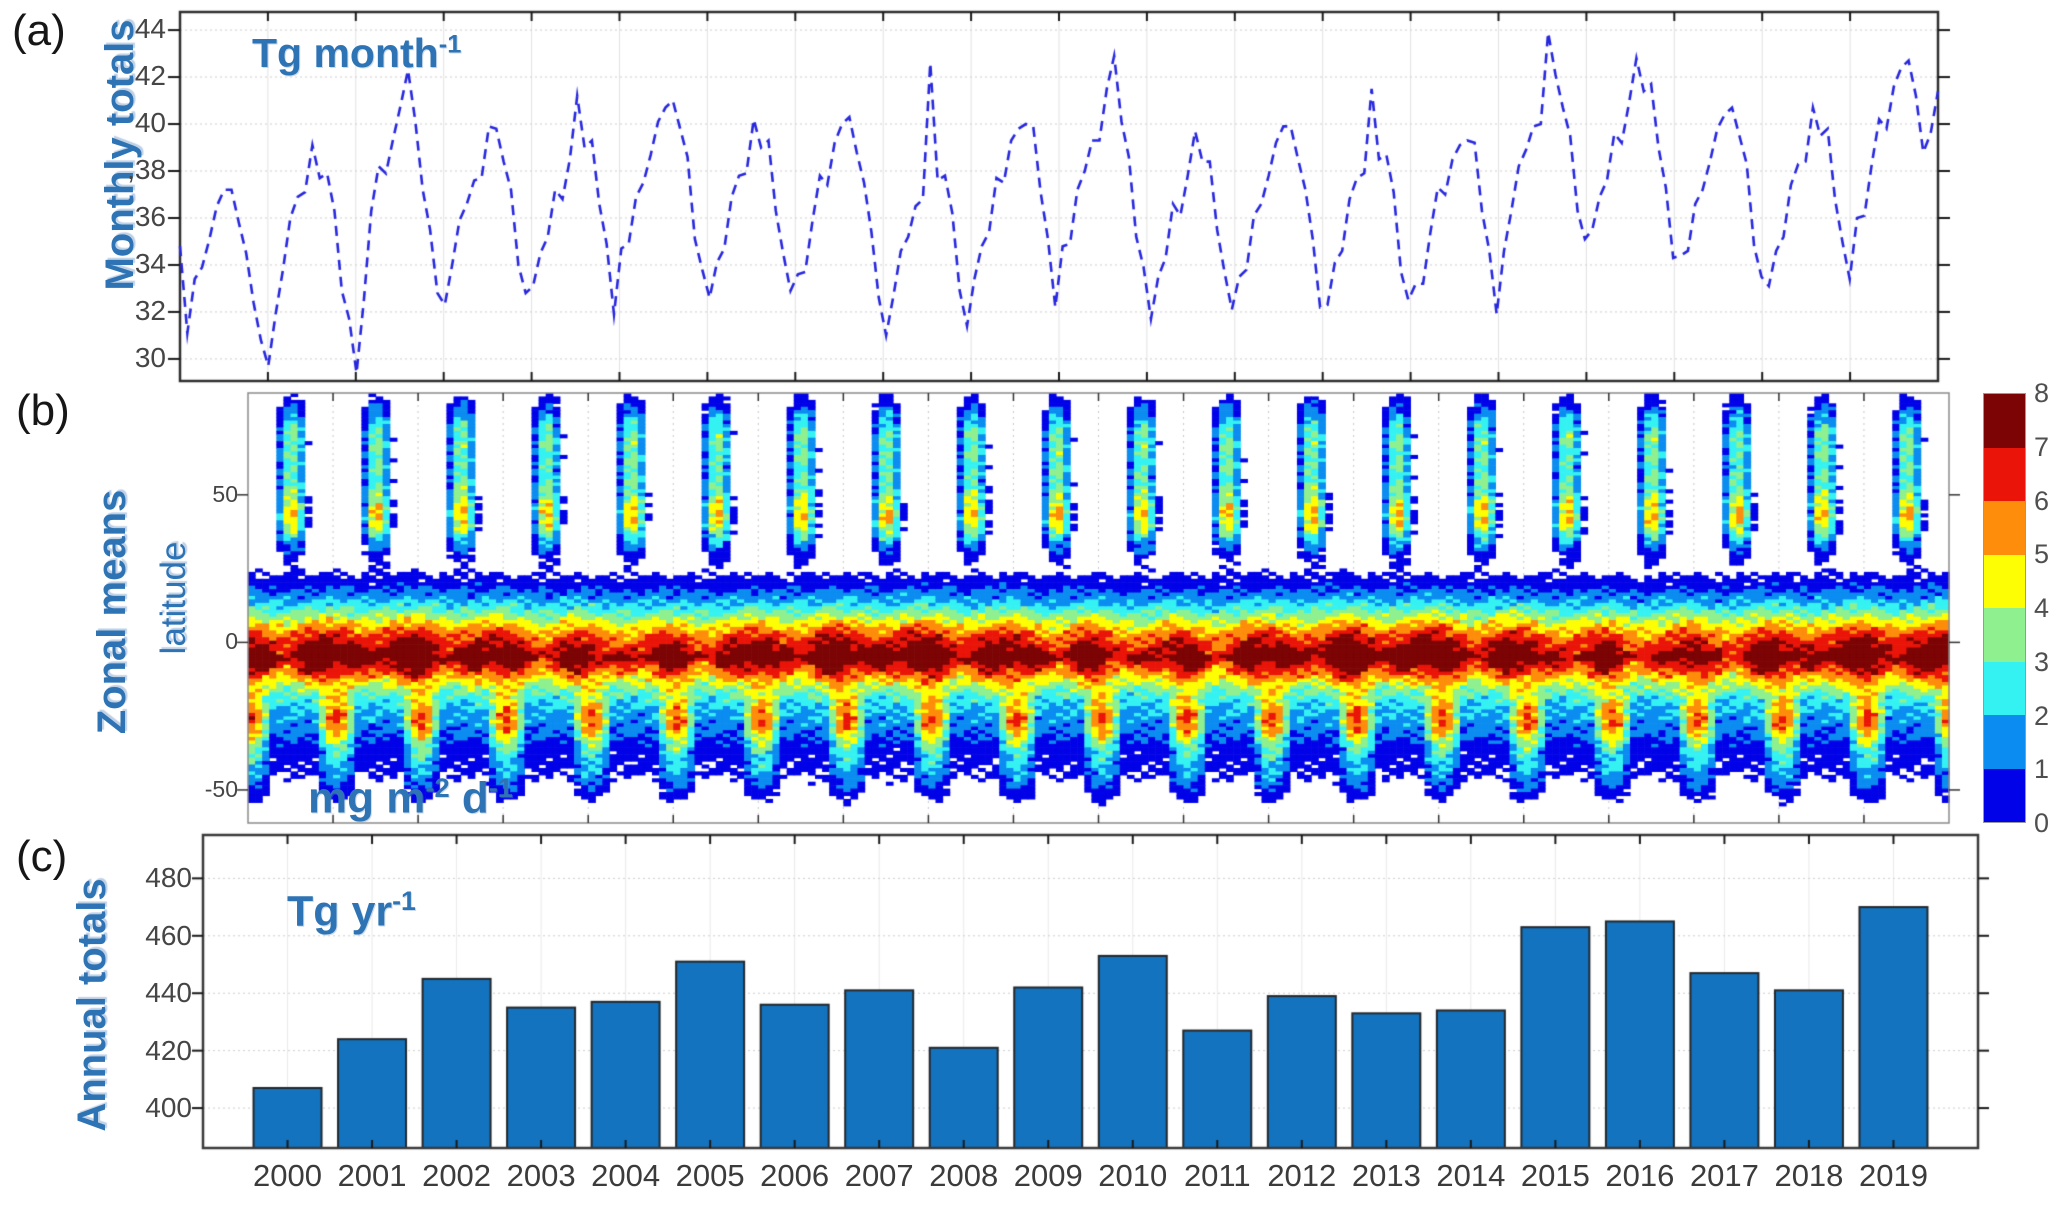  Describe the element at coordinates (1302, 1175) in the screenshot. I see `x-axis-year-label: 2012` at that location.